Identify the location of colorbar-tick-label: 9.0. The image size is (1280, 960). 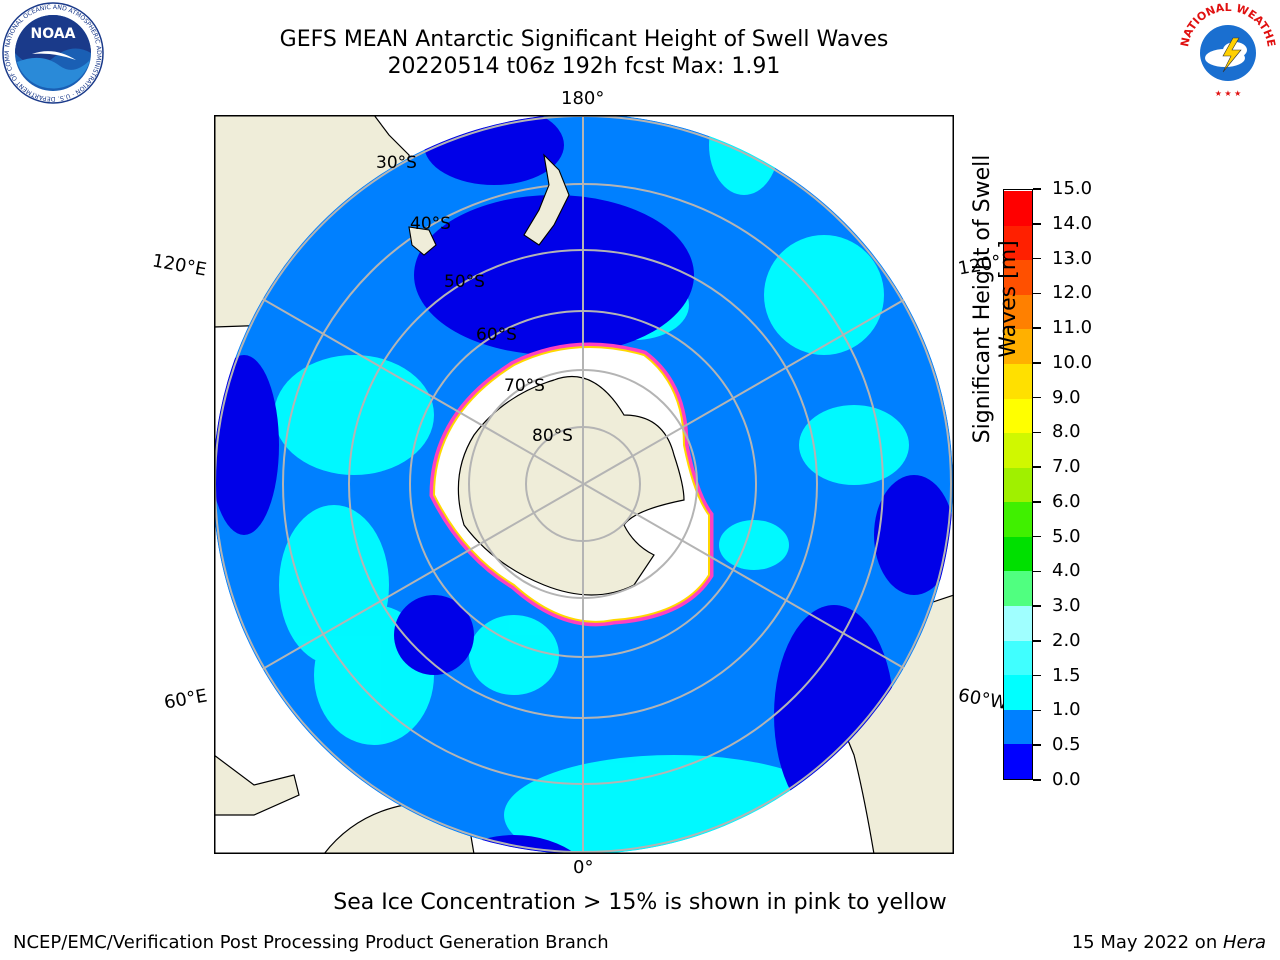
(1066, 397).